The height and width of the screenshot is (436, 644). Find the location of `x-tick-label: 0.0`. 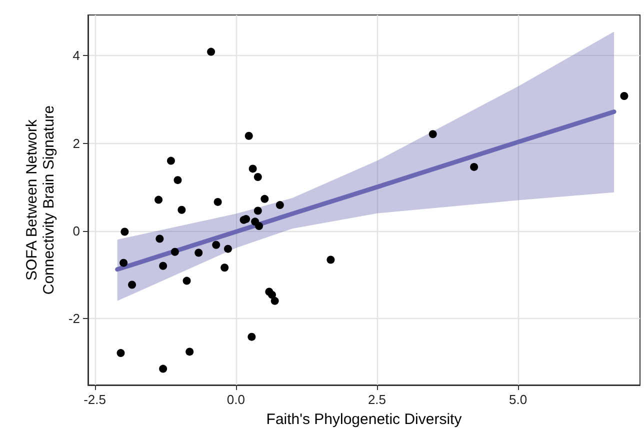

x-tick-label: 0.0 is located at coordinates (235, 399).